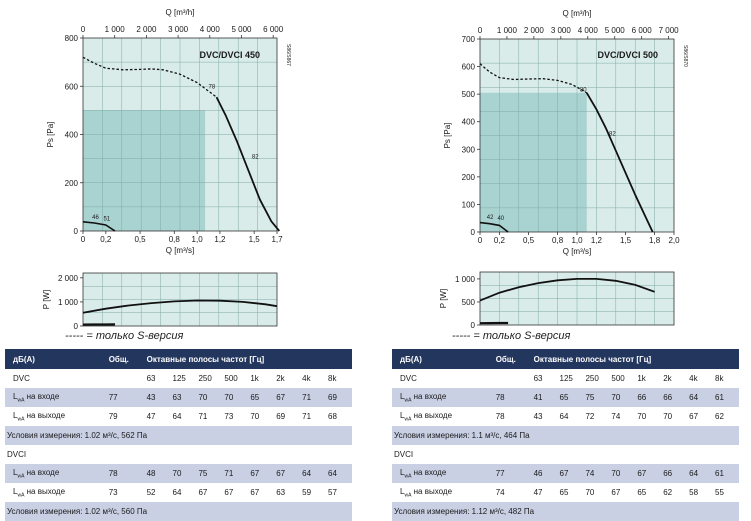  What do you see at coordinates (95, 218) in the screenshot?
I see `curve-label: 46` at bounding box center [95, 218].